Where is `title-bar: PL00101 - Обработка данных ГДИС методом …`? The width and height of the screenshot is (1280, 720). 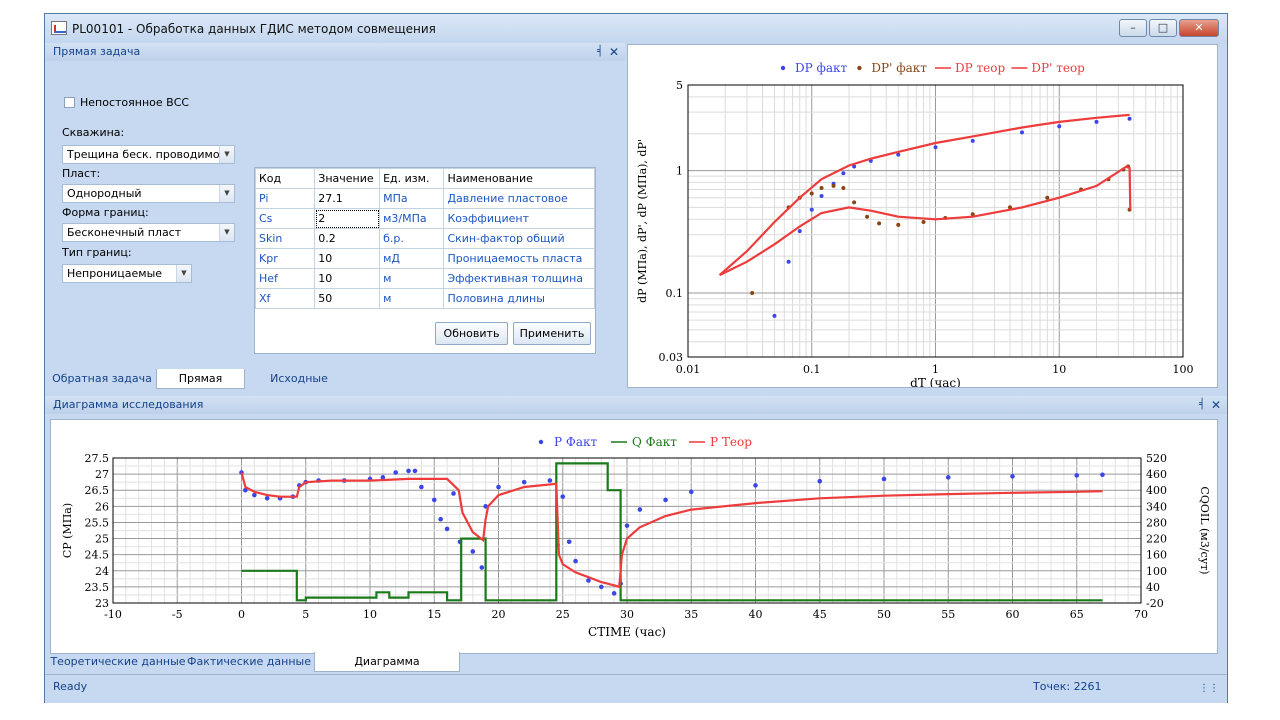 title-bar: PL00101 - Обработка данных ГДИС методом … is located at coordinates (636, 29).